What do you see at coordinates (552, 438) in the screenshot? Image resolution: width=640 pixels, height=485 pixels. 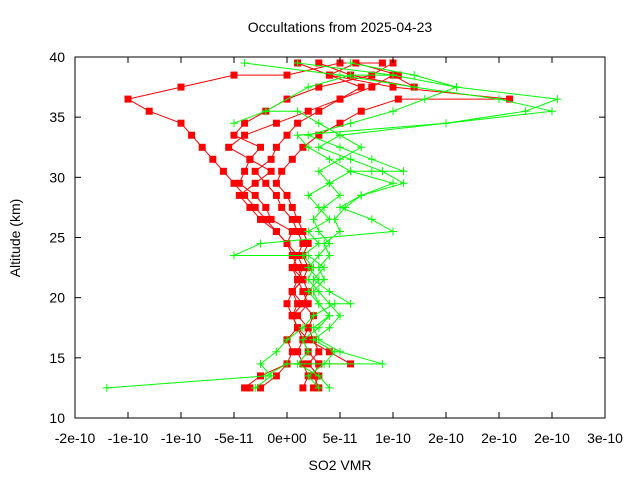 I see `x-tick-label: 2e-10` at bounding box center [552, 438].